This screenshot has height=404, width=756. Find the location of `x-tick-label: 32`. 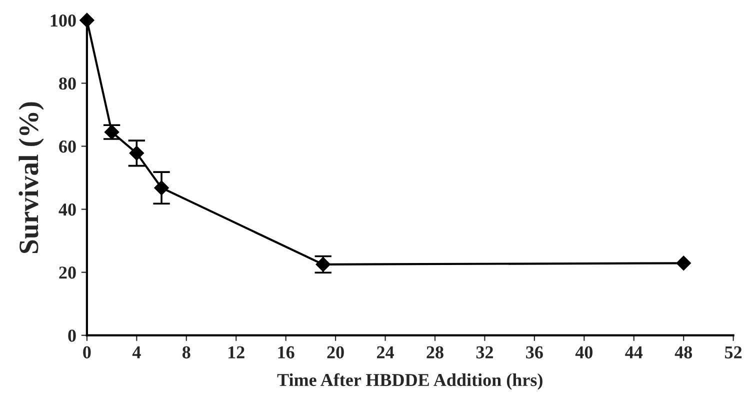

x-tick-label: 32 is located at coordinates (484, 352).